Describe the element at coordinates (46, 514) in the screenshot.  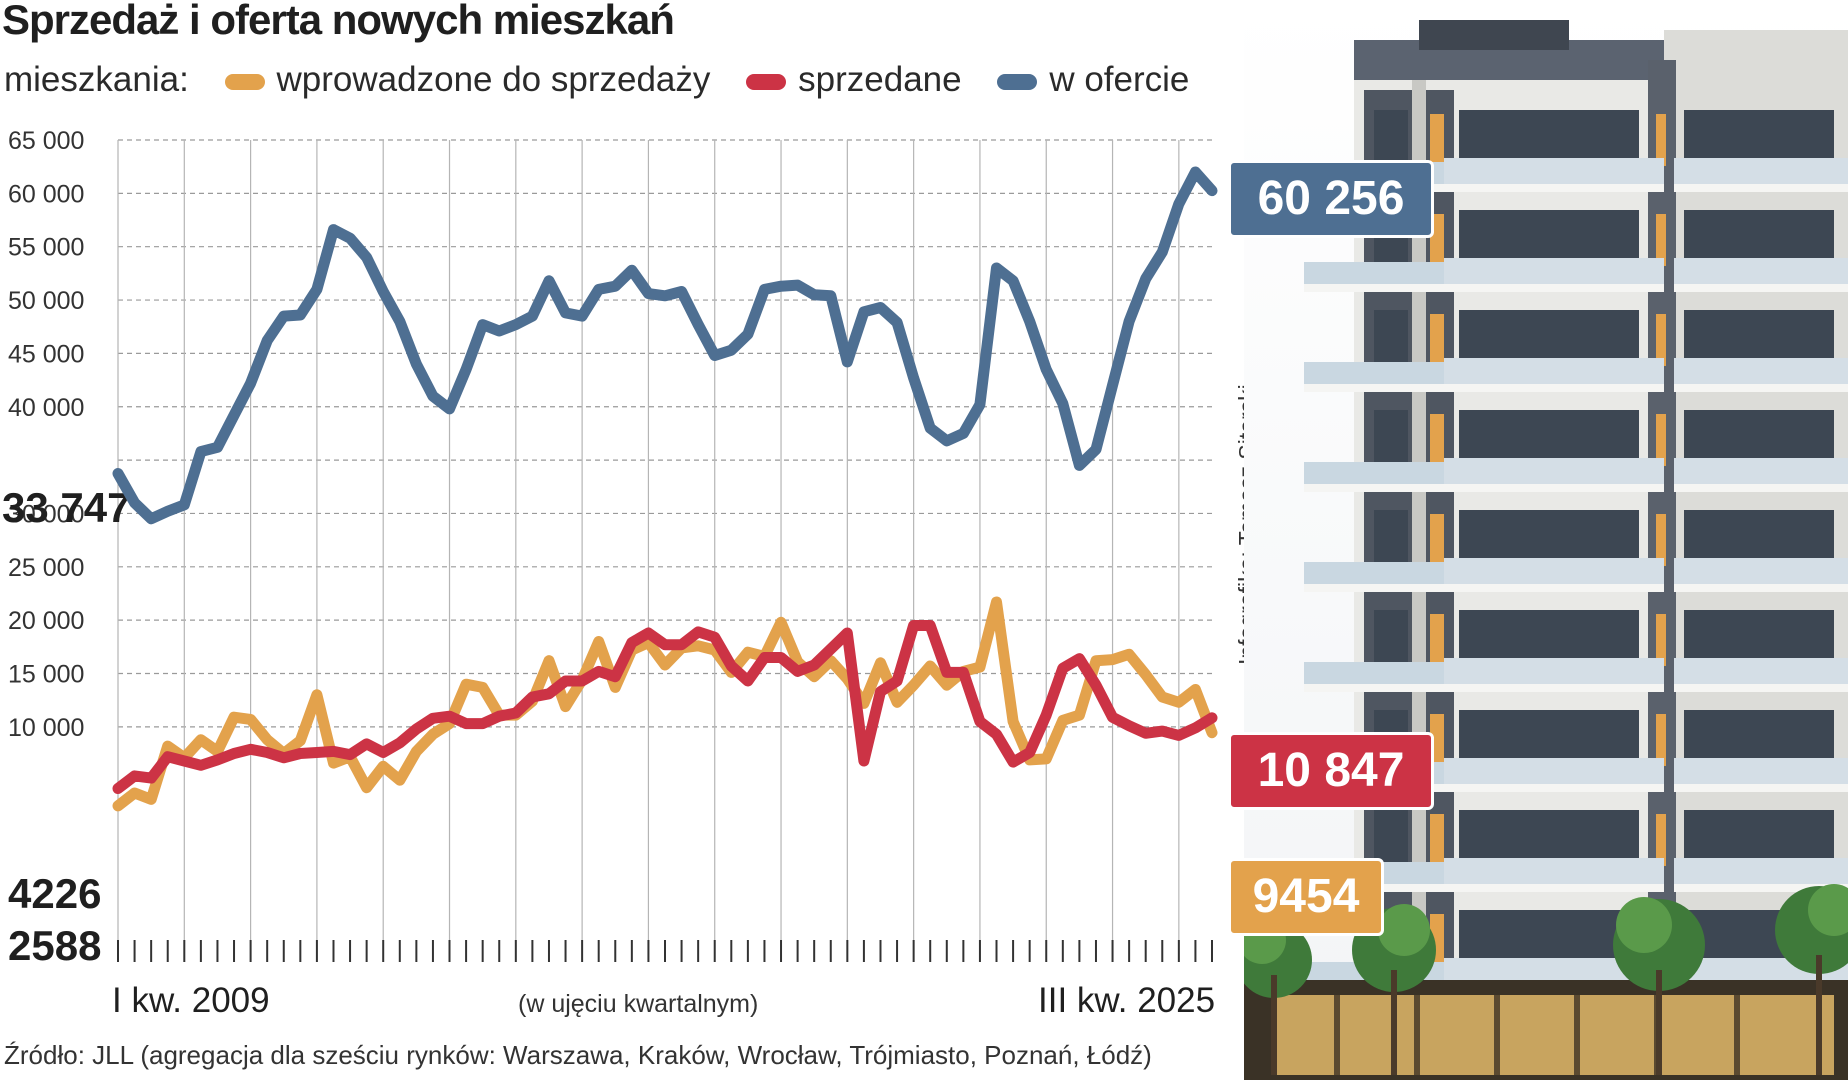
I see `y-tick-label: 30 000` at that location.